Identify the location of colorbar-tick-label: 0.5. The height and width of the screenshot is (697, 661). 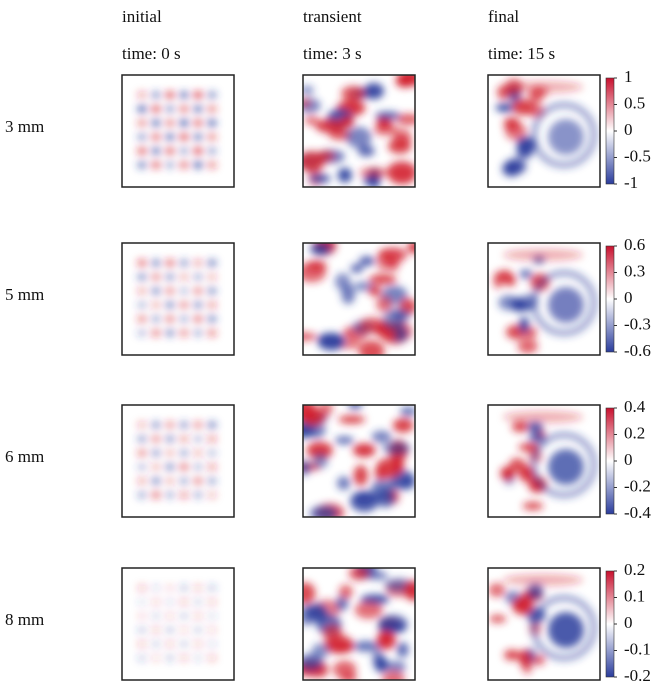
(634, 102).